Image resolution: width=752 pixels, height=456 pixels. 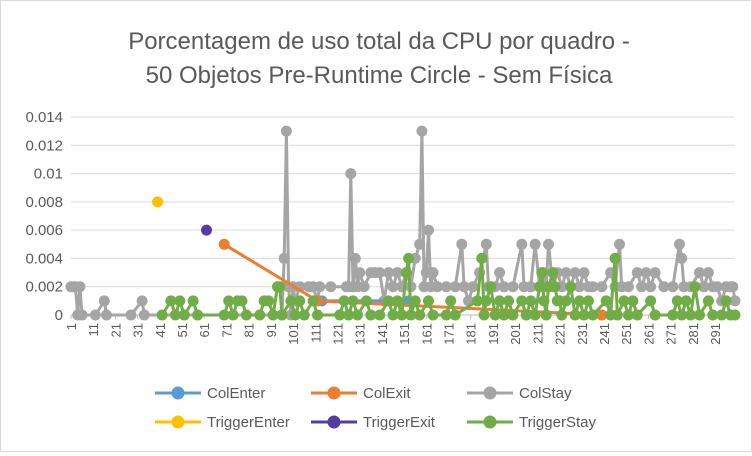 I want to click on y-tick-label: 0.004, so click(x=44, y=258).